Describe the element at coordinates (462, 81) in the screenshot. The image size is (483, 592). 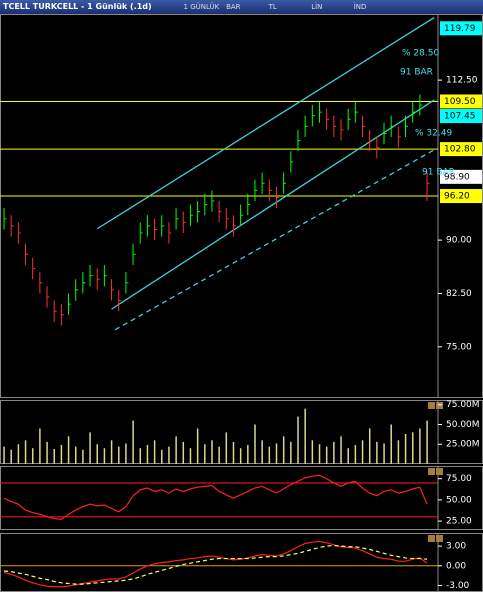
I see `y-tick-label: 112.50` at that location.